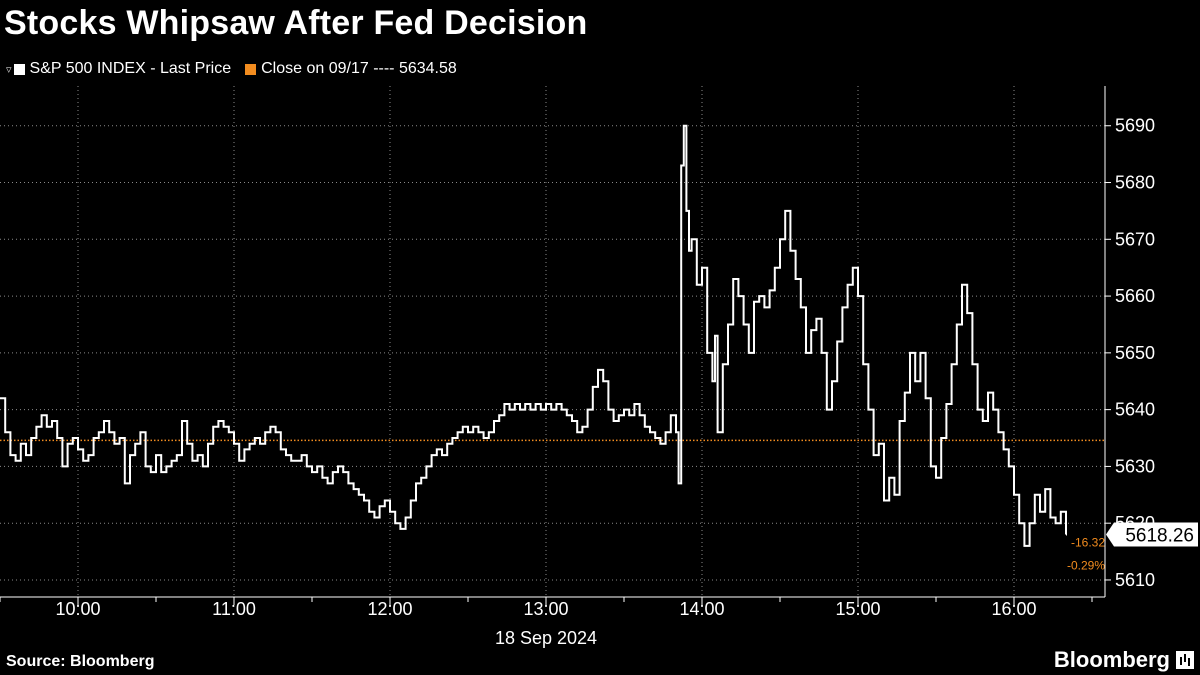 The image size is (1200, 675). I want to click on x-tick-label: 16:00, so click(1013, 609).